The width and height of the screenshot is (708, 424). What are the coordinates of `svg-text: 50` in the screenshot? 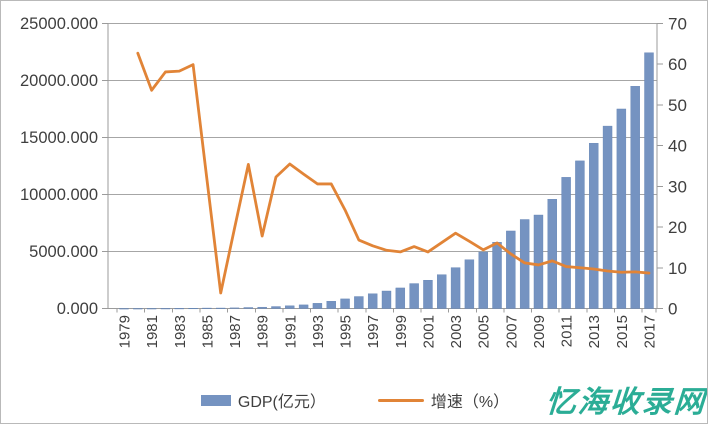 It's located at (677, 105).